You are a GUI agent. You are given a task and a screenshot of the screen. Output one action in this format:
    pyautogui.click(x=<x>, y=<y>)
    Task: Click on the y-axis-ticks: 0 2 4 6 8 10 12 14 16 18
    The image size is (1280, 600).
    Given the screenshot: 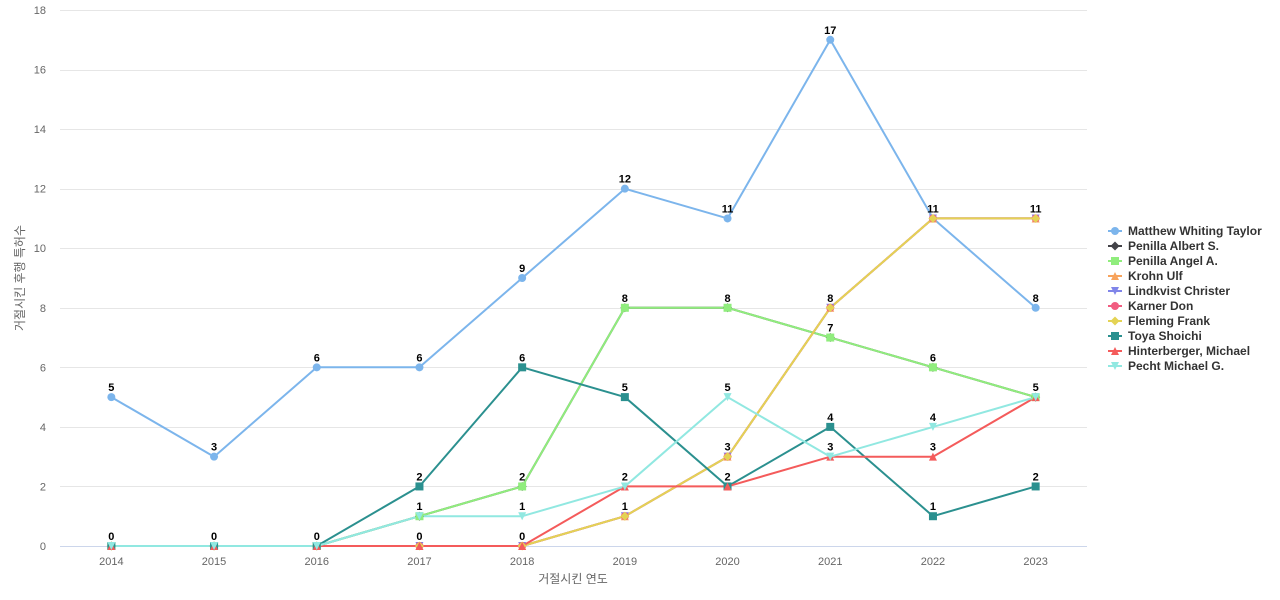 What is the action you would take?
    pyautogui.click(x=40, y=279)
    